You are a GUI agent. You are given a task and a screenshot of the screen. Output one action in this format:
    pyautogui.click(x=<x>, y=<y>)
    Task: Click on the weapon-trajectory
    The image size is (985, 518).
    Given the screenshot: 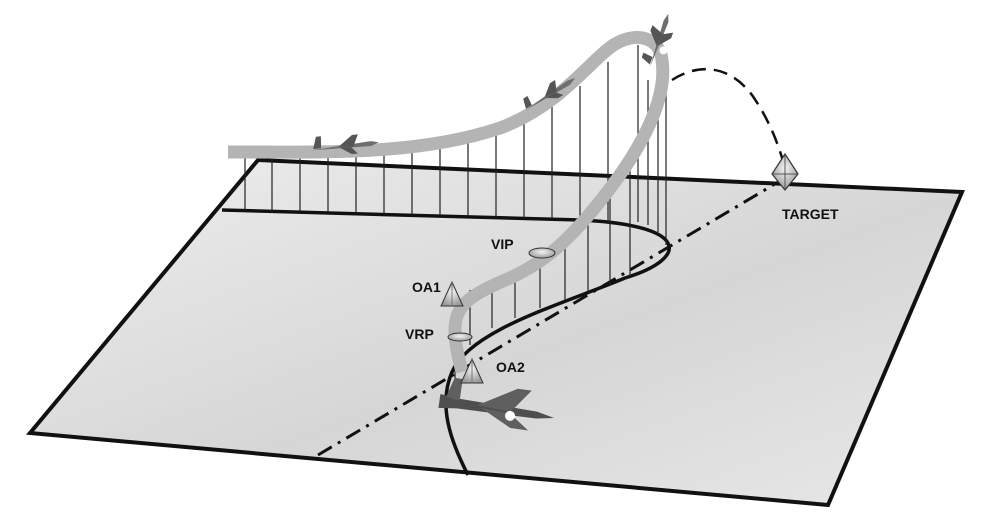 What is the action you would take?
    pyautogui.click(x=729, y=118)
    